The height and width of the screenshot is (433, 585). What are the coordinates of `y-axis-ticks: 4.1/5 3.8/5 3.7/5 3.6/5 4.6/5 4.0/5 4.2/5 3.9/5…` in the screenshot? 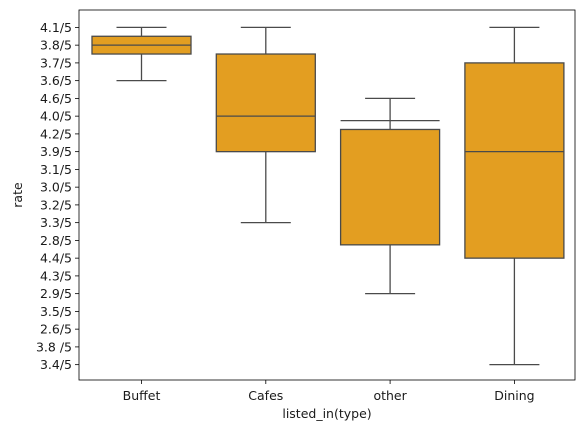 It's located at (57, 196).